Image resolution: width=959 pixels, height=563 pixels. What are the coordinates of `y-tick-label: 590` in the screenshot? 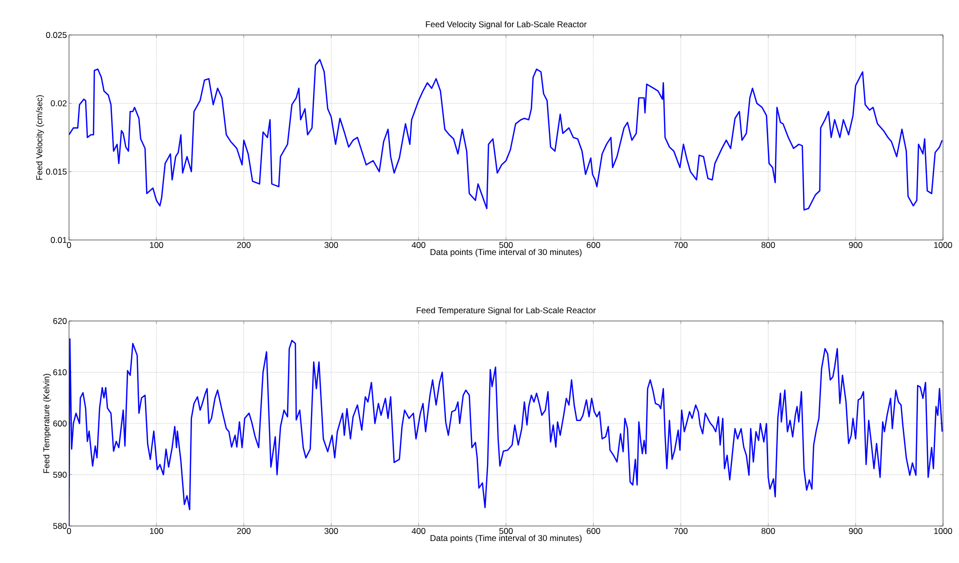 It's located at (60, 475).